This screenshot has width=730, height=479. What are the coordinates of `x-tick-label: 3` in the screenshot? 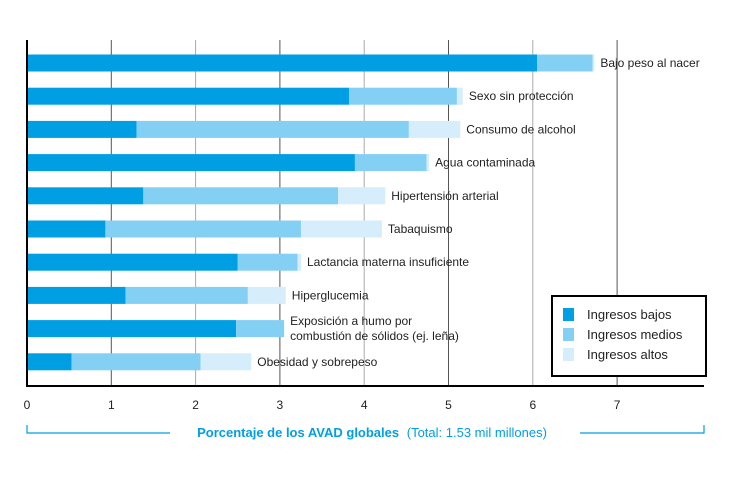 It's located at (280, 405).